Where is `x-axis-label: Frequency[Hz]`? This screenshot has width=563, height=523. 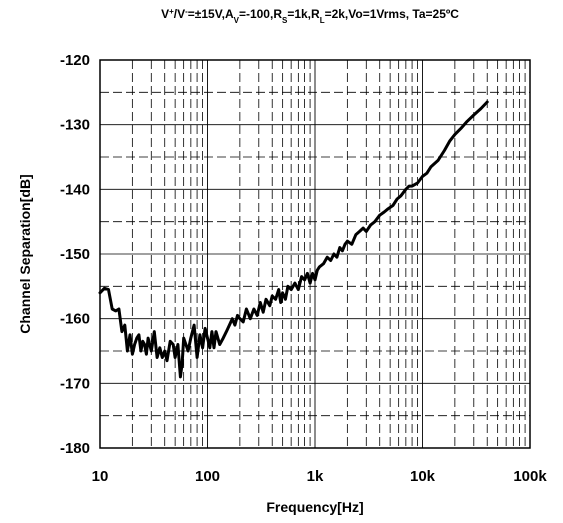 x-axis-label: Frequency[Hz] is located at coordinates (314, 507).